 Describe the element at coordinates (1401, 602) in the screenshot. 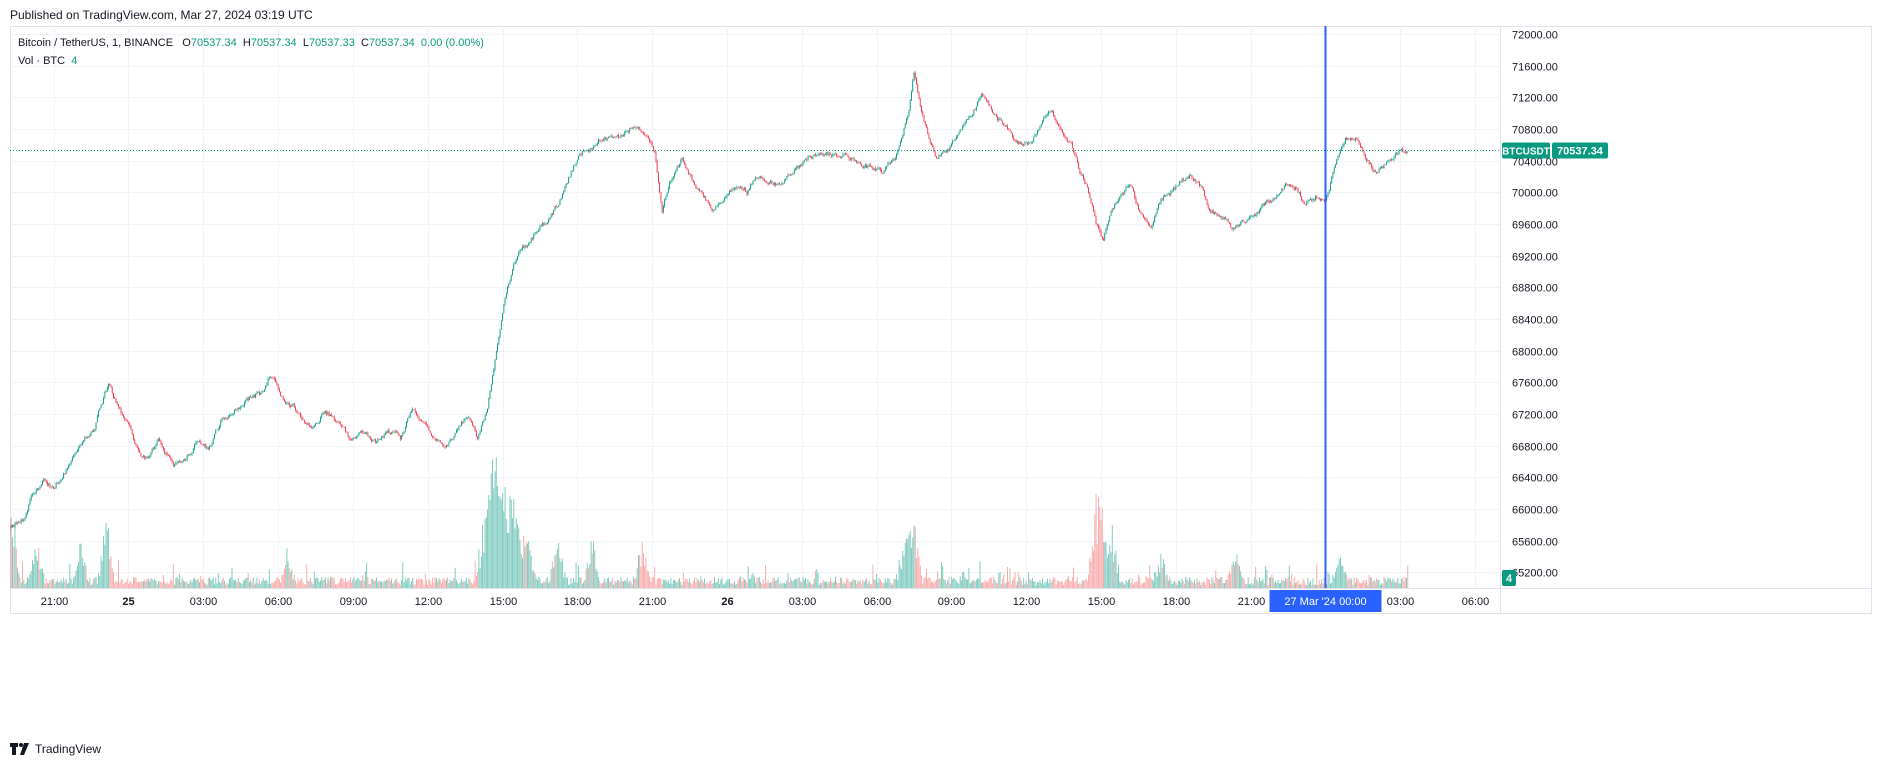

I see `x-tick-label: 03:00` at that location.